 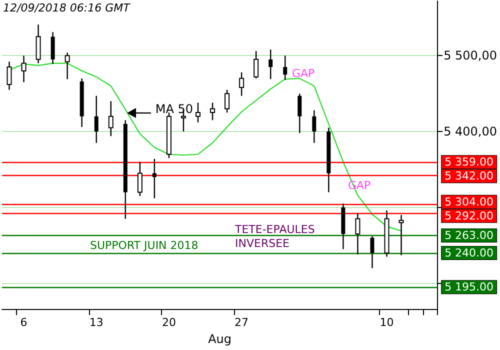 I want to click on annotation: GAP, so click(x=304, y=73).